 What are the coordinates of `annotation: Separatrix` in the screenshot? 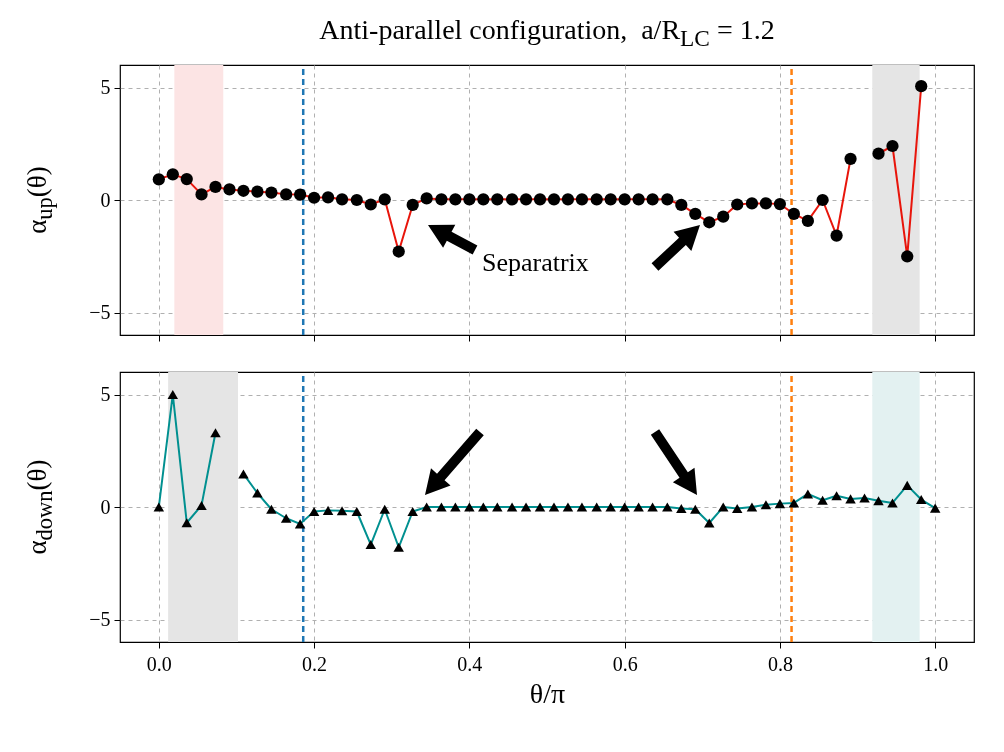 It's located at (535, 263).